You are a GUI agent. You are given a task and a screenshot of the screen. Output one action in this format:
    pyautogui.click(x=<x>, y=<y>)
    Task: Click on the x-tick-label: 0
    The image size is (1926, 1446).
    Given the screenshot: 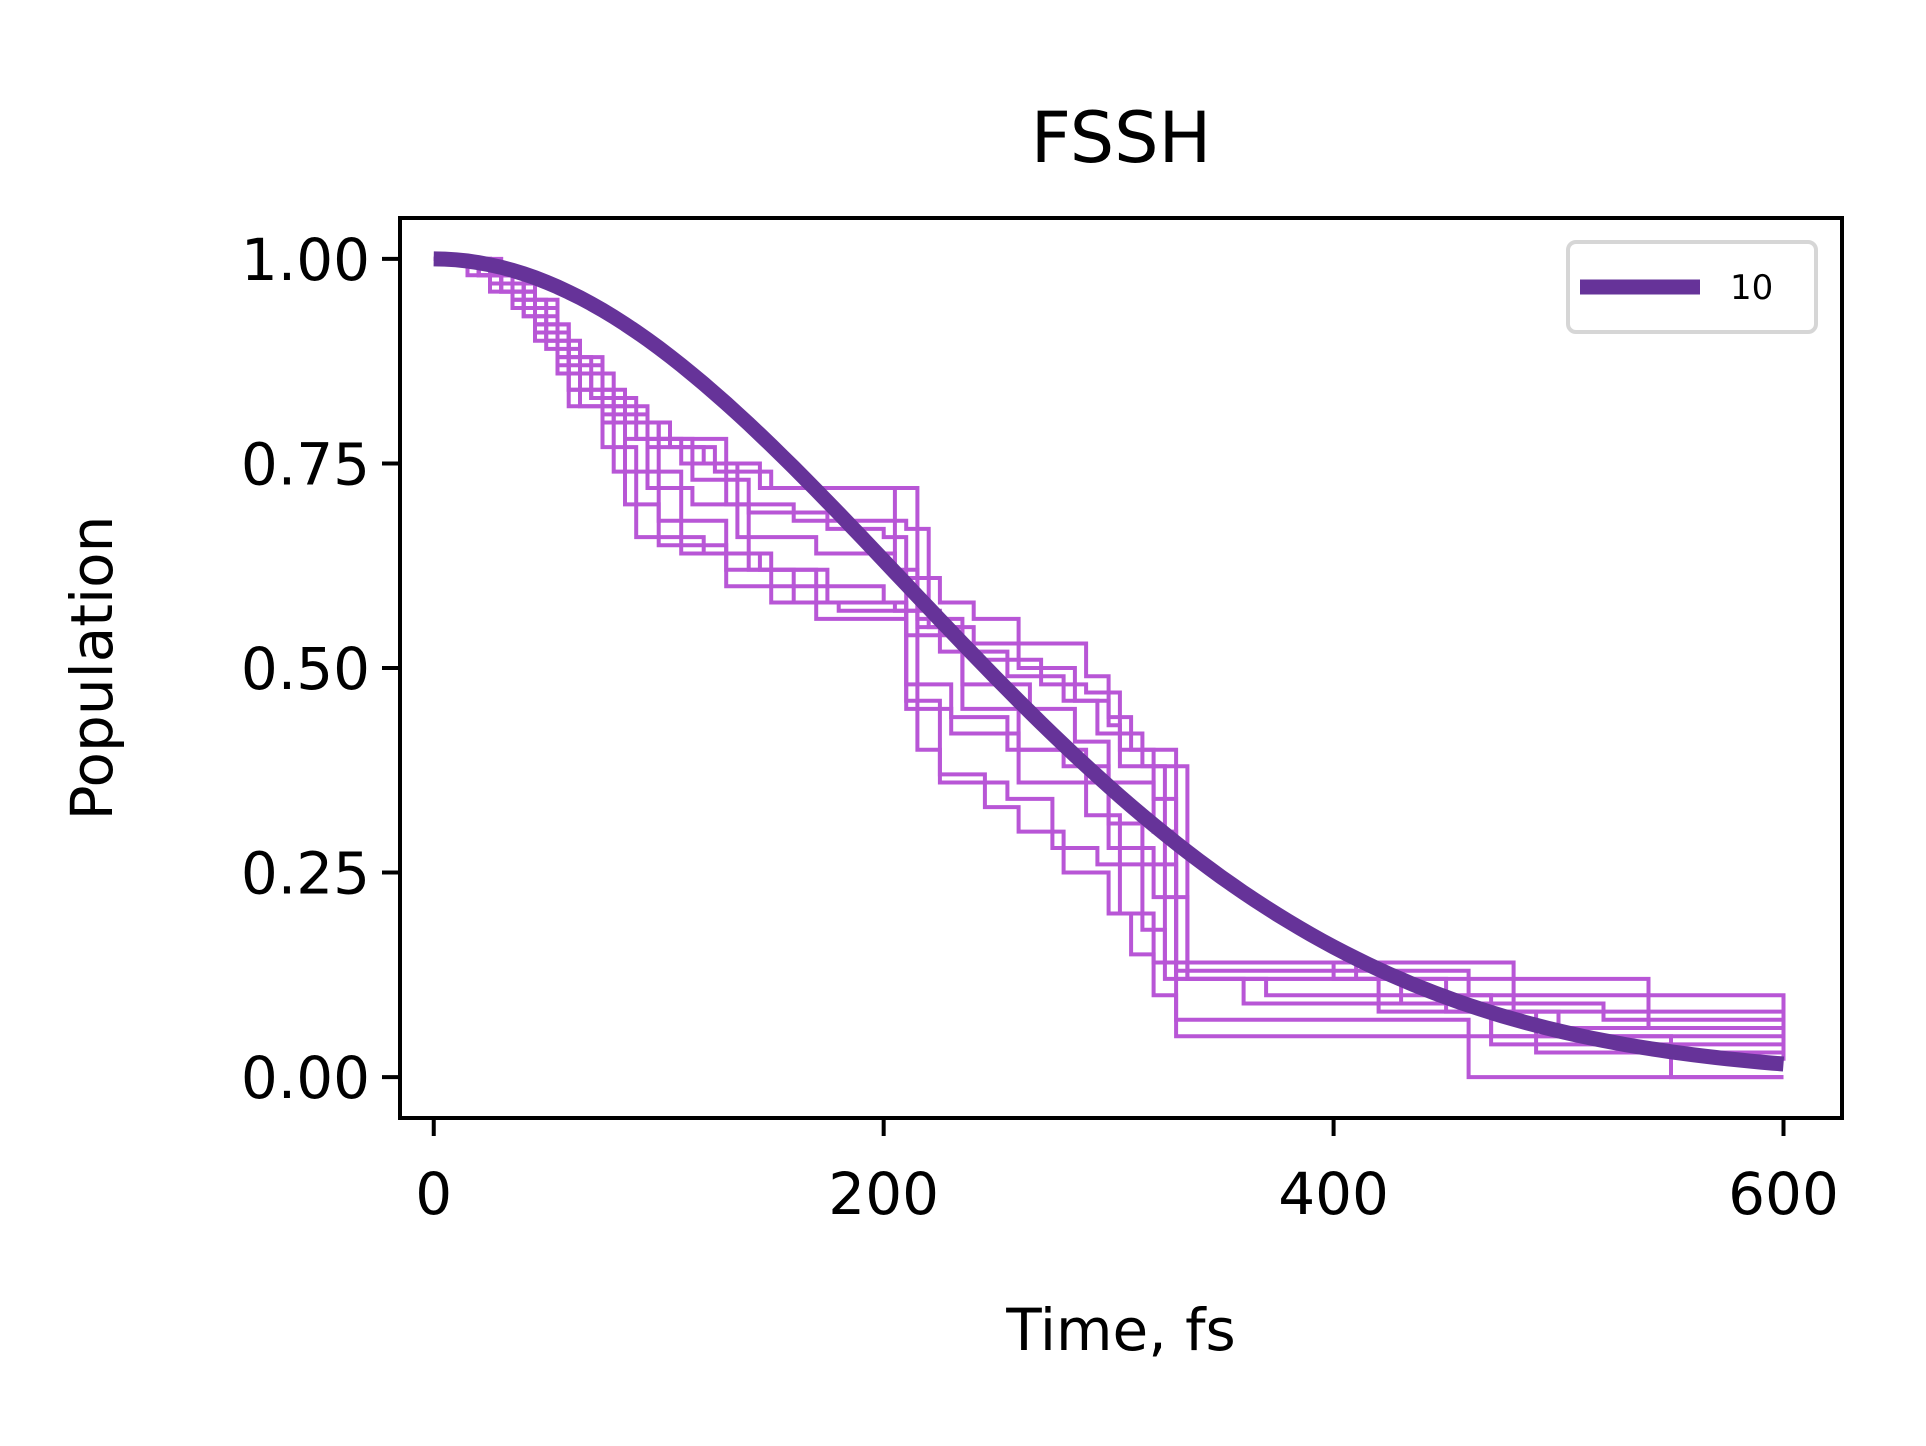 What is the action you would take?
    pyautogui.click(x=433, y=1194)
    